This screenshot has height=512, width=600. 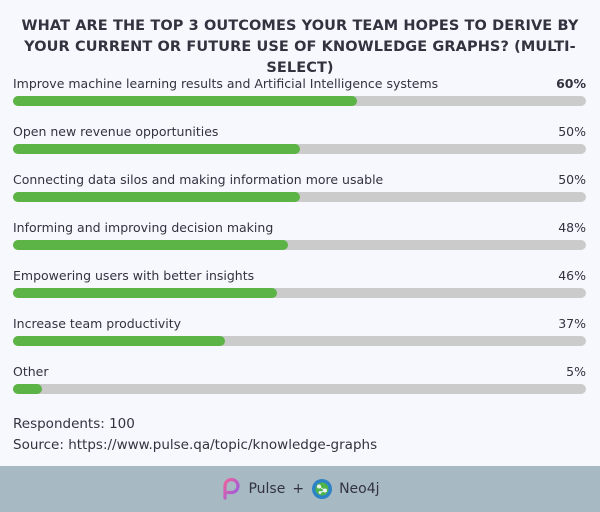 What do you see at coordinates (576, 371) in the screenshot?
I see `bar-value-label: 5%` at bounding box center [576, 371].